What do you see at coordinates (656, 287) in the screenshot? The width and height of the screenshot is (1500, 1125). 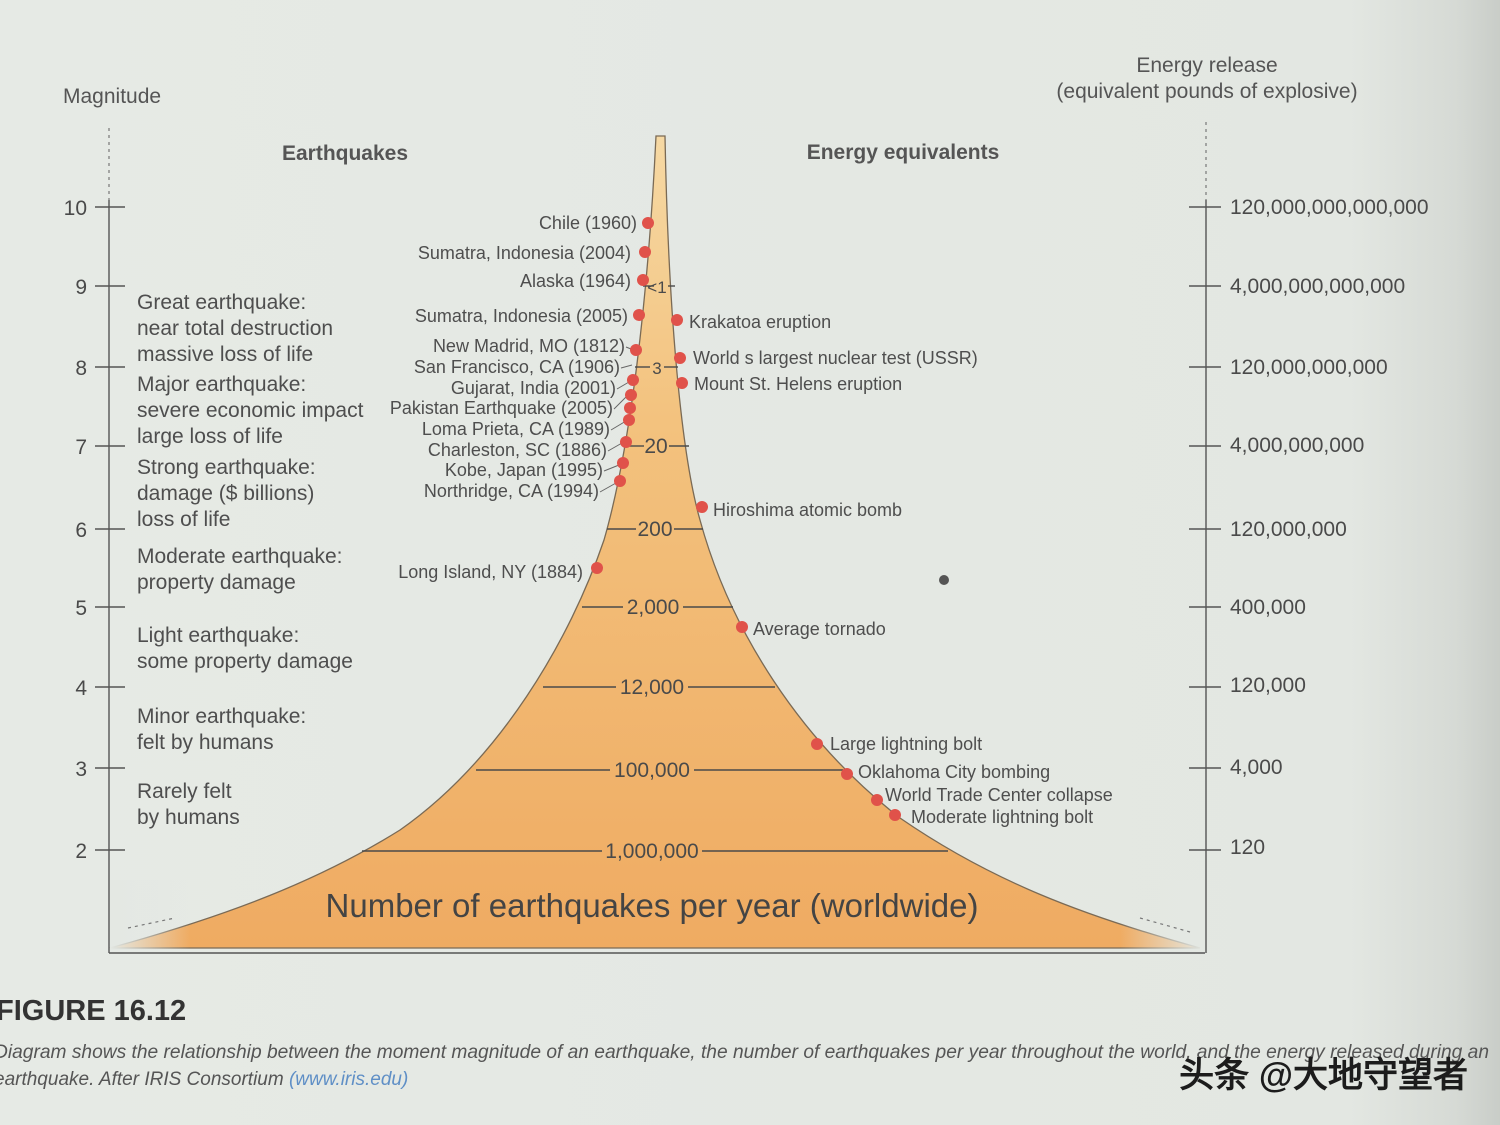 I see `count-label: <1` at bounding box center [656, 287].